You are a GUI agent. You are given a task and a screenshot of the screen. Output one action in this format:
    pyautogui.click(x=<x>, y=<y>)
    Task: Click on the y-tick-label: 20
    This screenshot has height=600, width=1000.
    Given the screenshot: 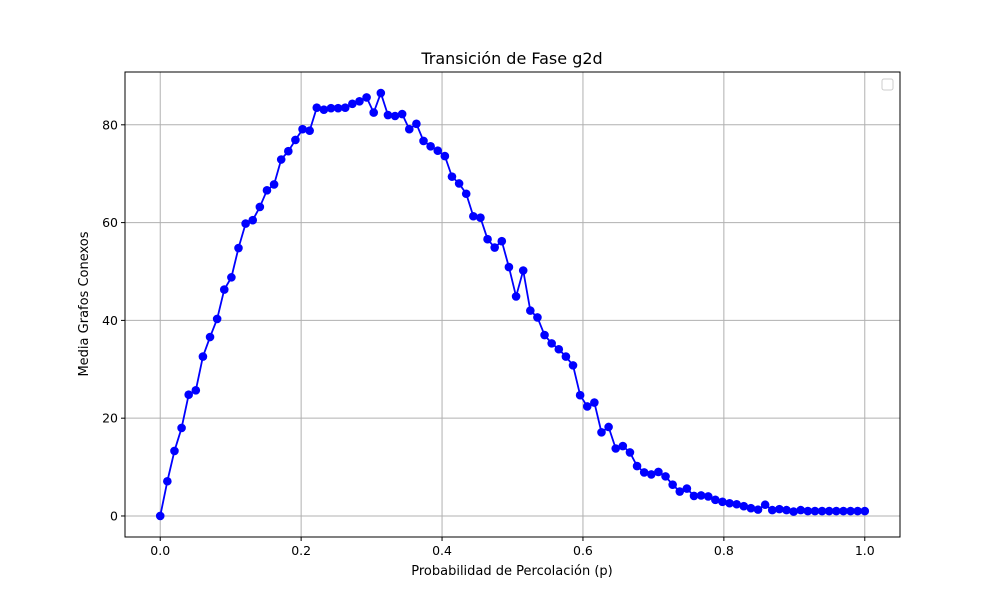 What is the action you would take?
    pyautogui.click(x=110, y=418)
    